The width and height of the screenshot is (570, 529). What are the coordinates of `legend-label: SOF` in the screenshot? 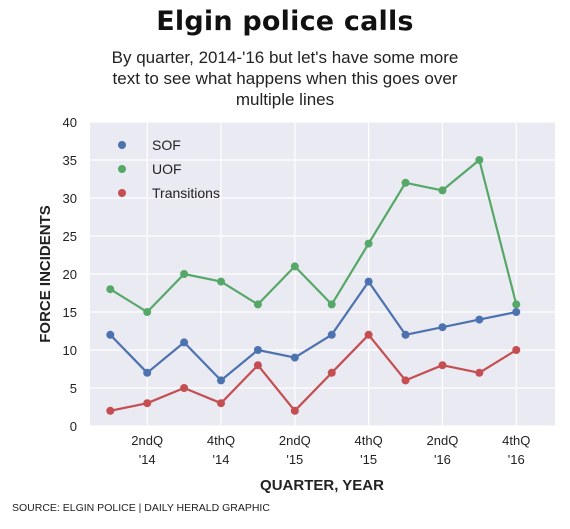 It's located at (166, 145).